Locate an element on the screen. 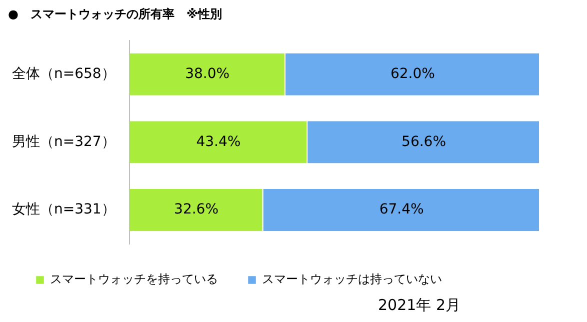  legend-label: スマートウォッチを持っている is located at coordinates (134, 279).